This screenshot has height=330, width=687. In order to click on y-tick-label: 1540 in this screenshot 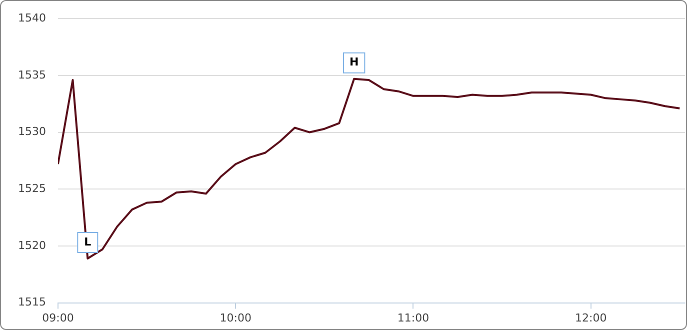, I will do `click(32, 17)`.